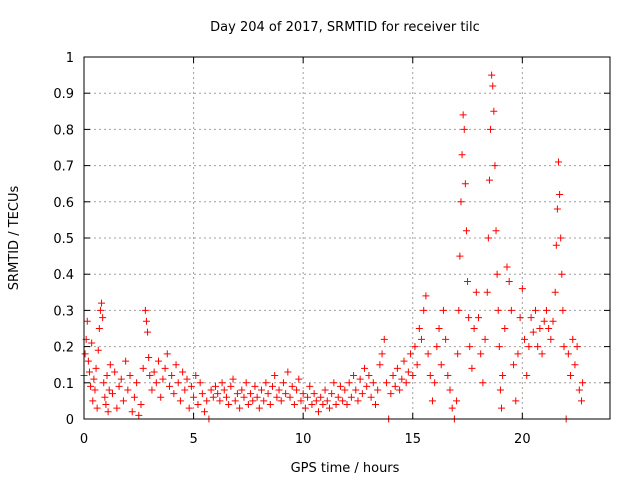 The image size is (640, 480). I want to click on y-tick-label: 0, so click(70, 420).